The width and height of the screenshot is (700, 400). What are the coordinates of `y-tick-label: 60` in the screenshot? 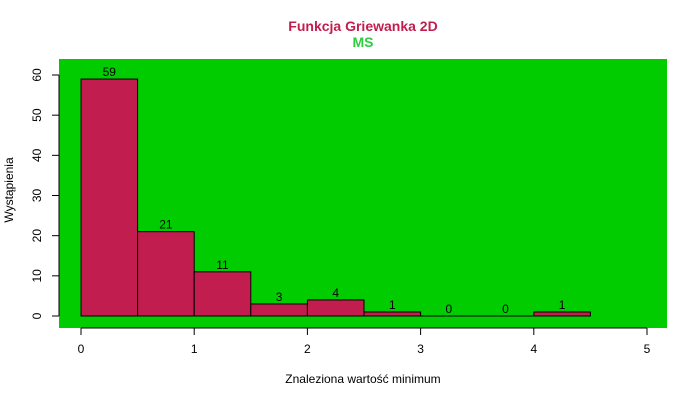 It's located at (37, 75).